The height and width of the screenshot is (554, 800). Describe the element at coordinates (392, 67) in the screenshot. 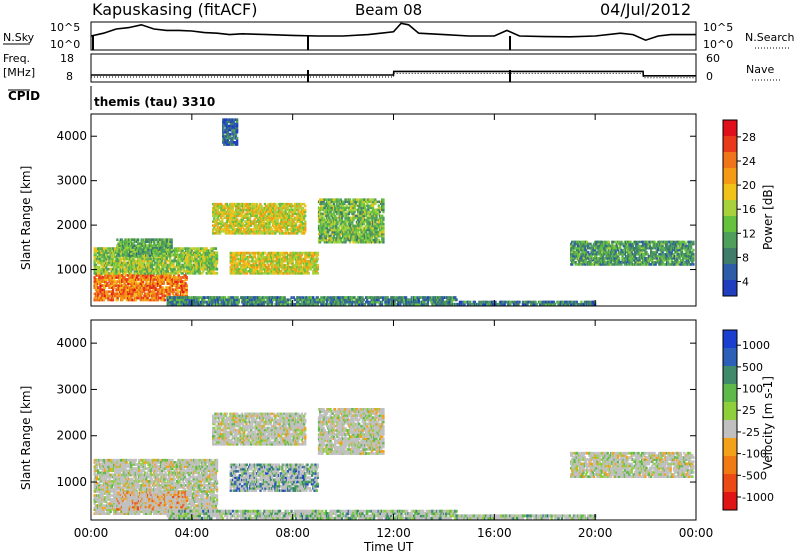

I see `frequency-panel: Freq. [MHz] 18 8 60 0 Nave` at that location.